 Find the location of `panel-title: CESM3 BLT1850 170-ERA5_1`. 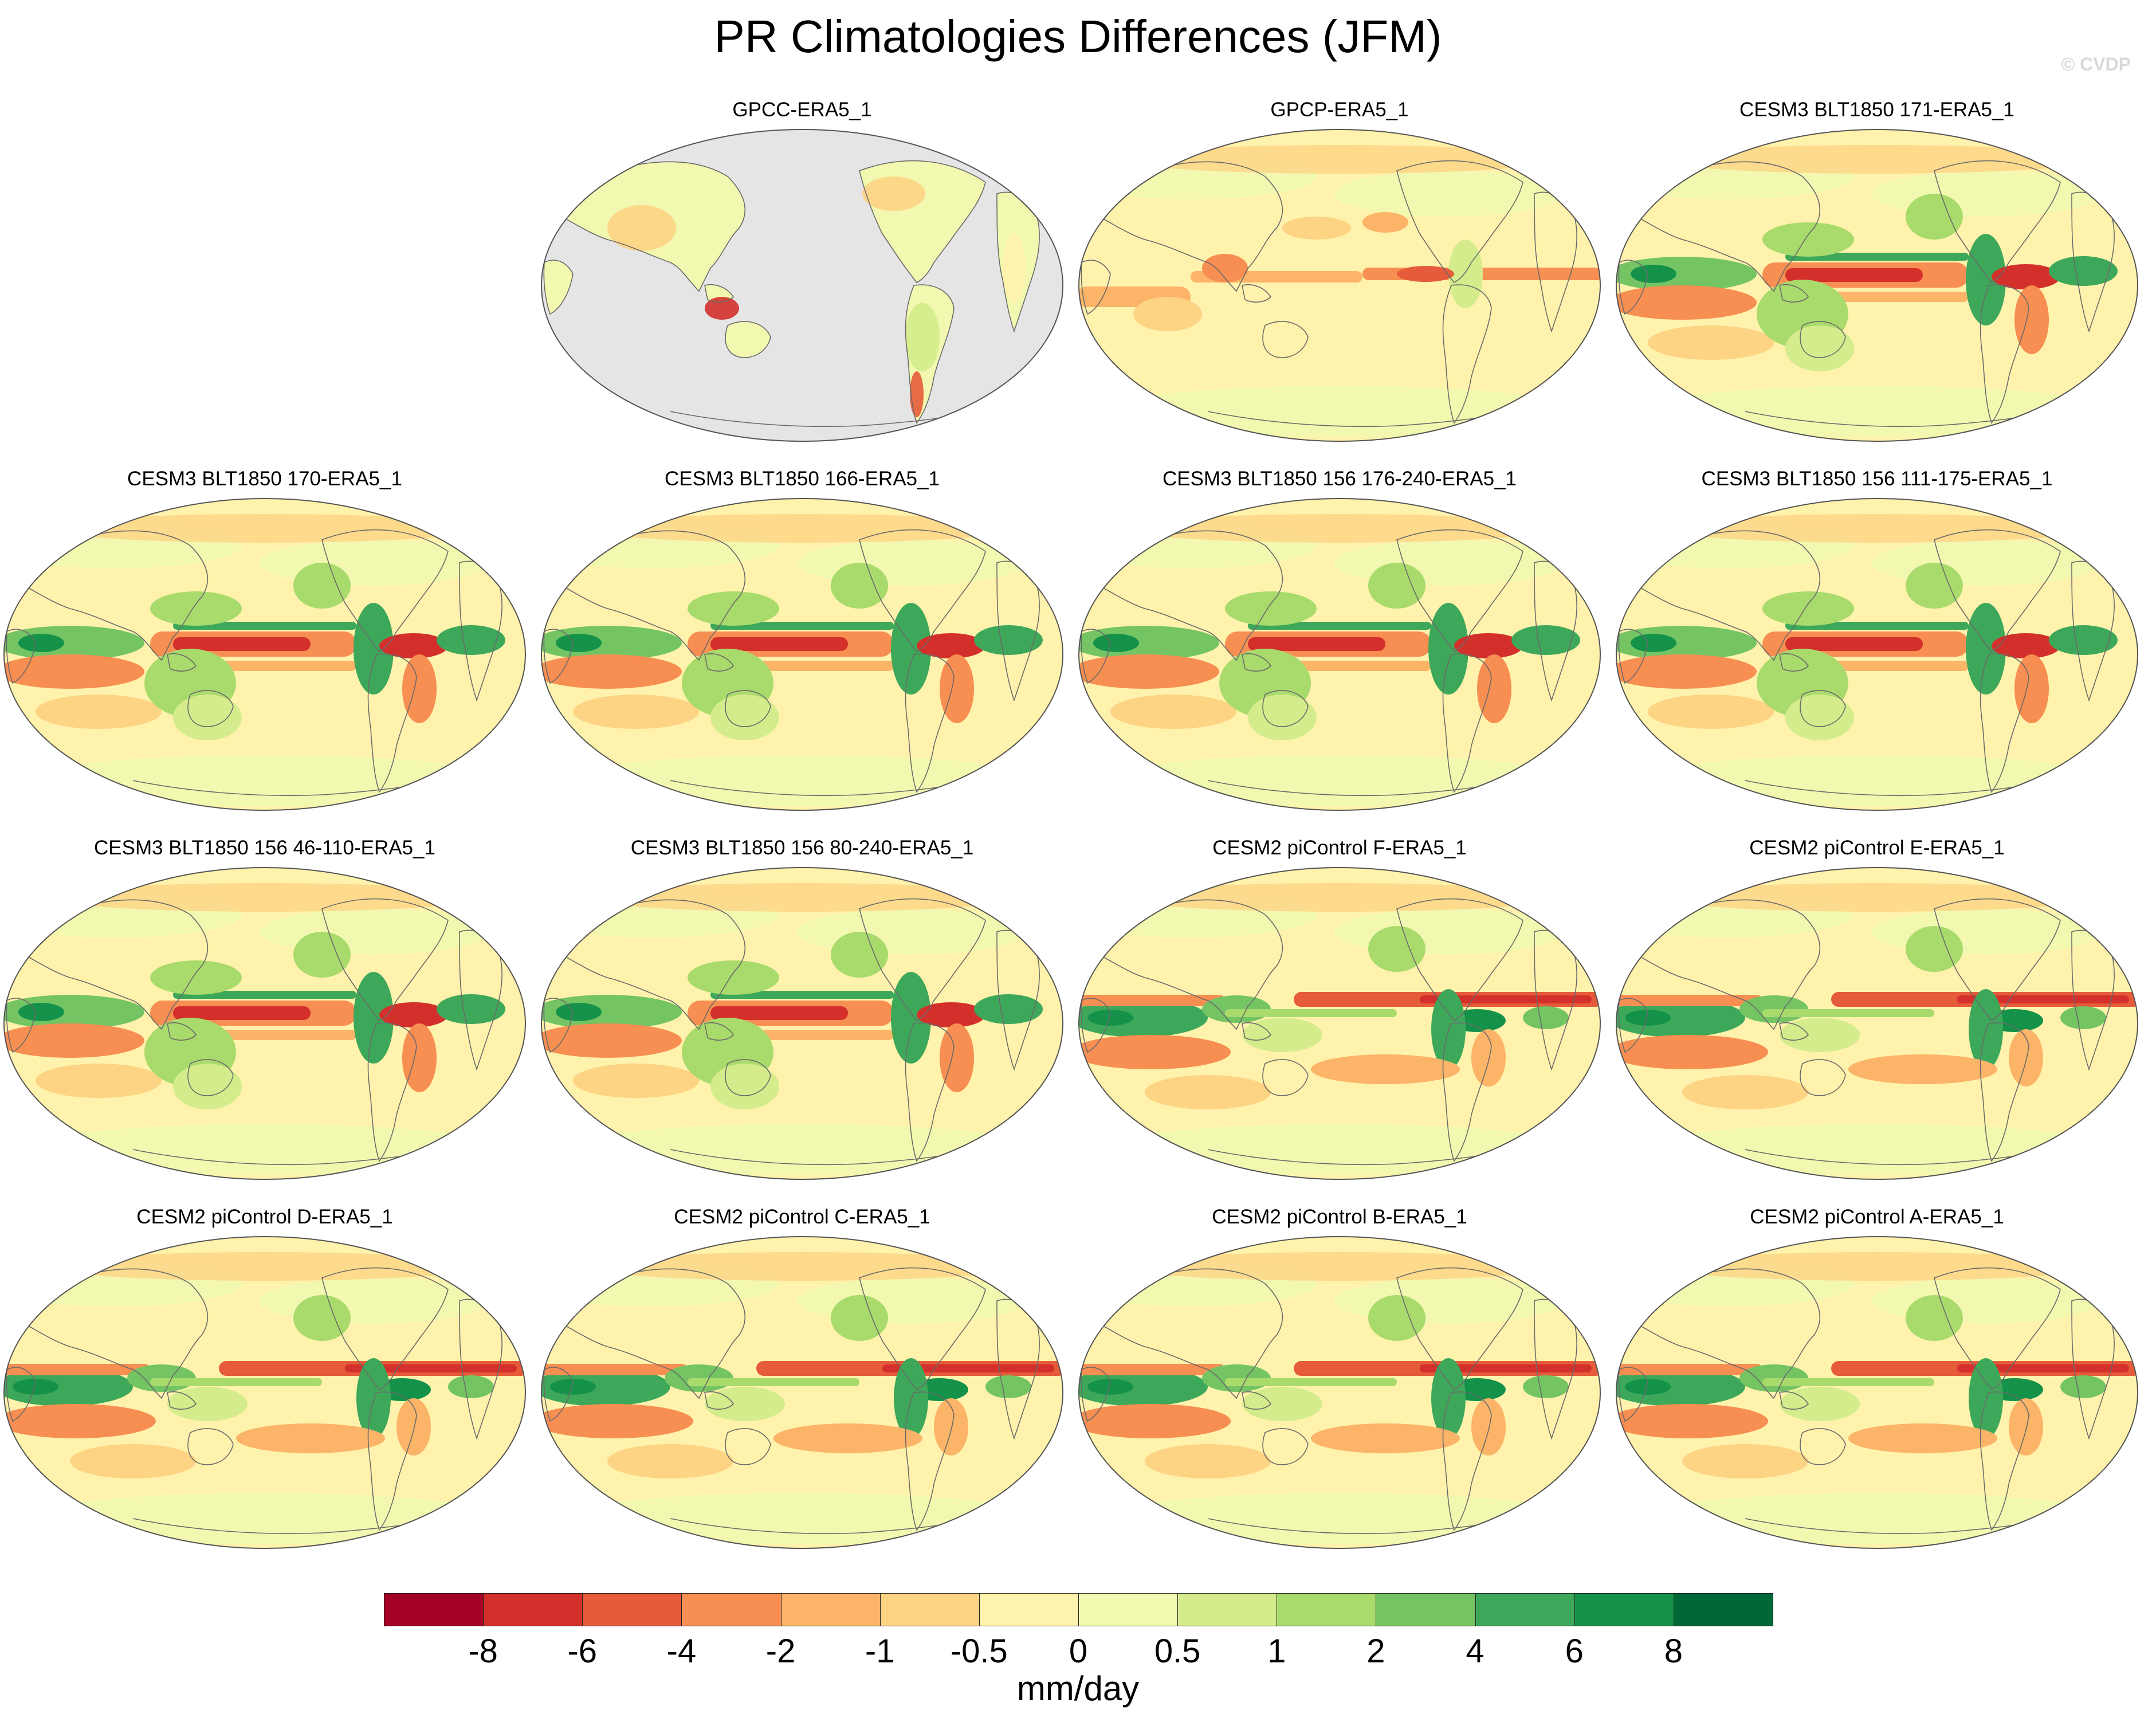

panel-title: CESM3 BLT1850 170-ERA5_1 is located at coordinates (264, 479).